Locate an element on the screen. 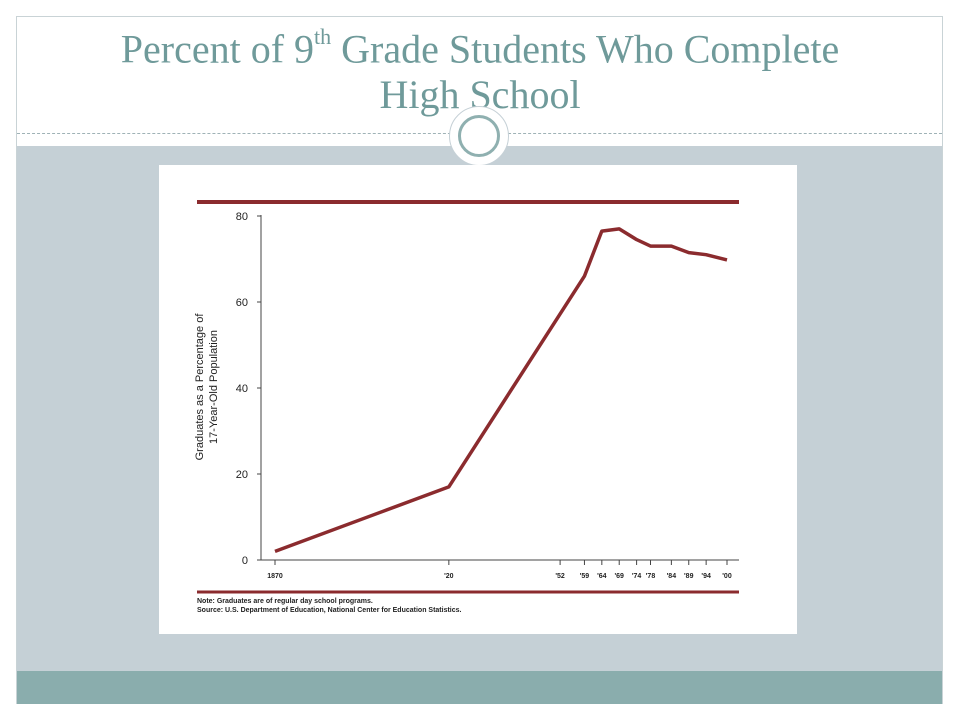 The width and height of the screenshot is (960, 720). y-axis-label-line-2: 17-Year-Old Population is located at coordinates (214, 387).